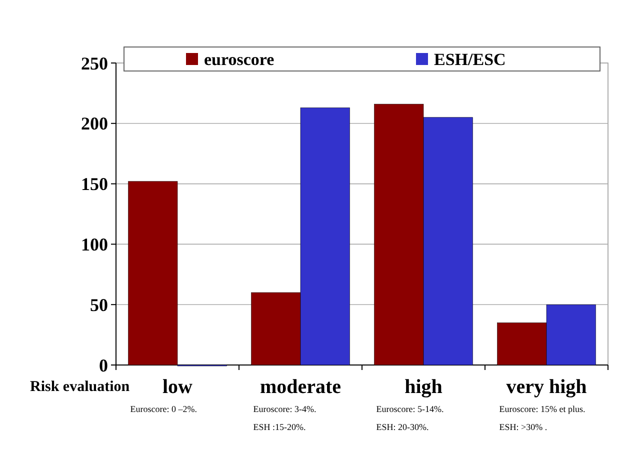  Describe the element at coordinates (402, 427) in the screenshot. I see `text: ESH: 20-30%.` at that location.